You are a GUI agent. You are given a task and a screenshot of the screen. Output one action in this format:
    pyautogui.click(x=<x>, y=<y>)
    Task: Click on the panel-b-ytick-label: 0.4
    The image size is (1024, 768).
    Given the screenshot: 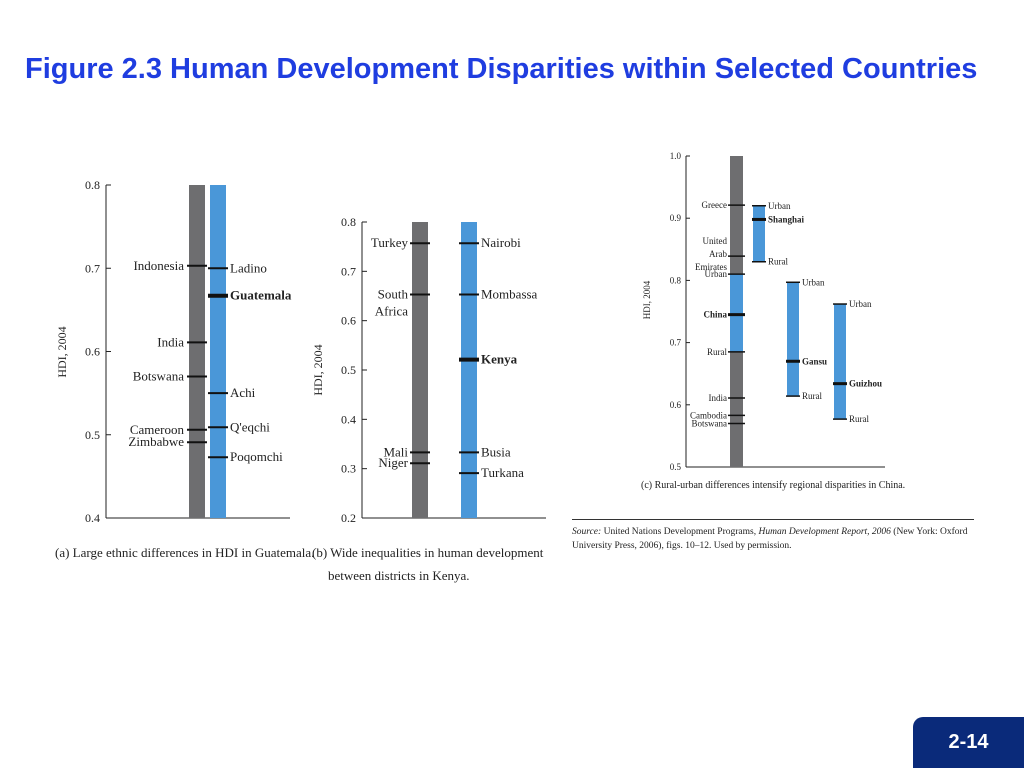 What is the action you would take?
    pyautogui.click(x=348, y=419)
    